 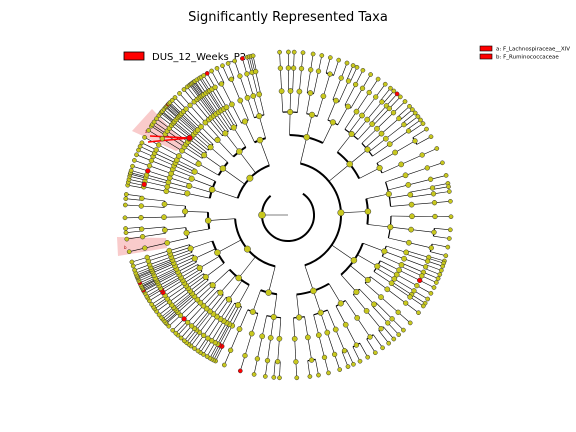 I want to click on clade-highlight-letter-b: b, so click(x=125, y=247).